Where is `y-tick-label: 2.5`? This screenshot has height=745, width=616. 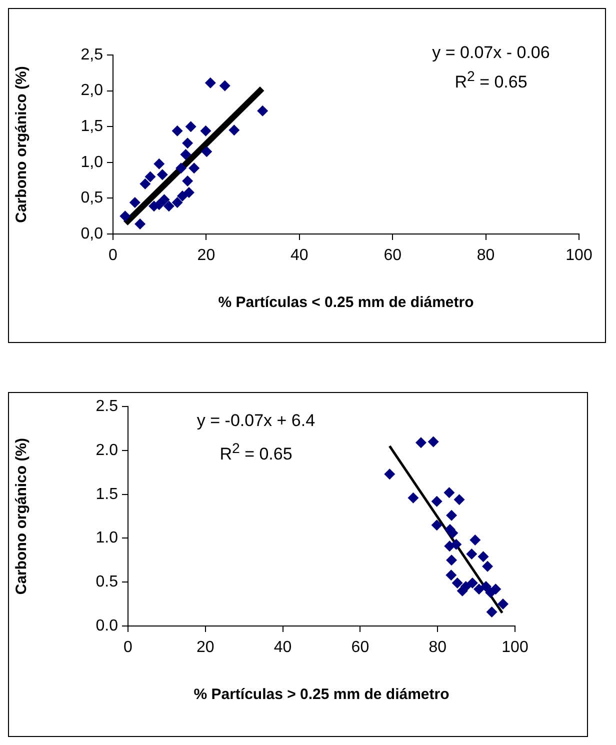 y-tick-label: 2.5 is located at coordinates (107, 407).